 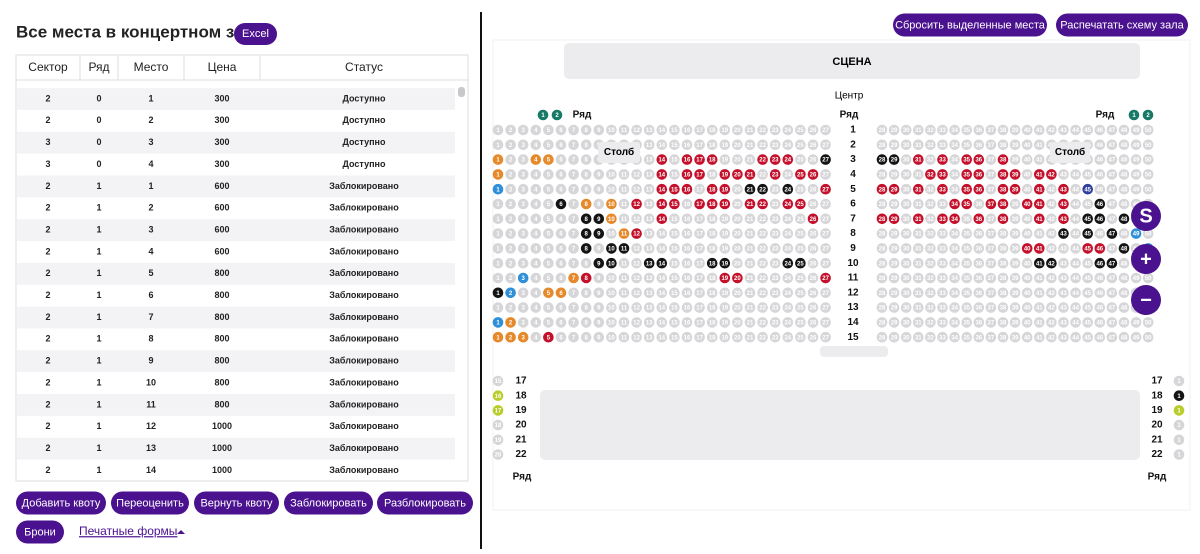 What do you see at coordinates (1122, 25) in the screenshot?
I see `top-button` at bounding box center [1122, 25].